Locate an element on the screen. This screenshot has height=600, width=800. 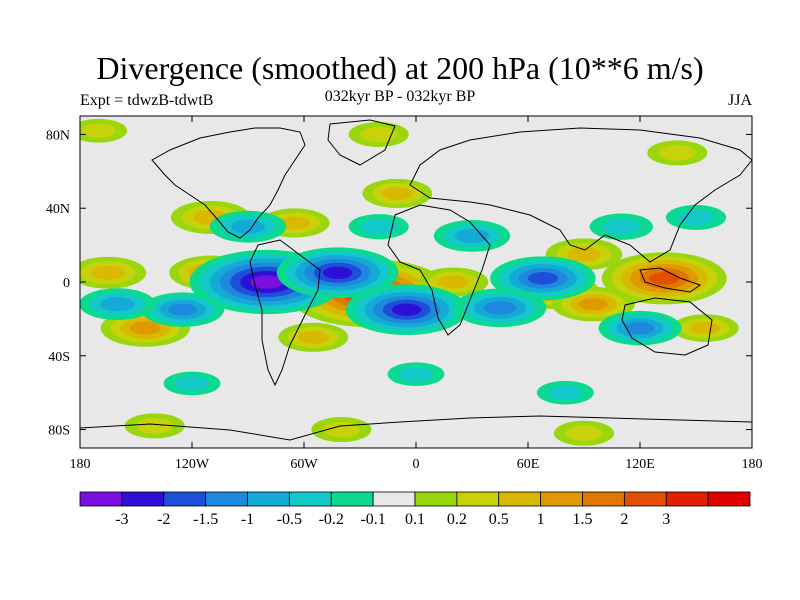
colorbar: -3 -2 -1.5 -1 -0.5 -0.2 -0.1 0.1 0.2 0.5 1 1.5 2 3 is located at coordinates (415, 509).